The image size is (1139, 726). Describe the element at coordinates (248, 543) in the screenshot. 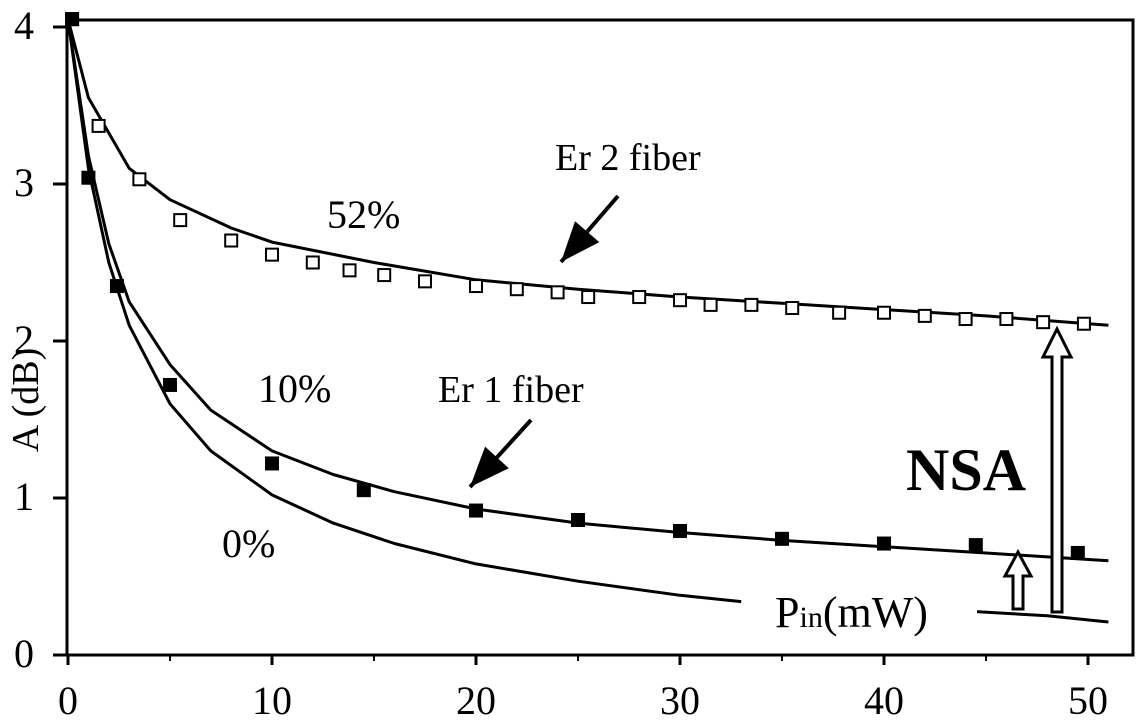

I see `curve-label-0: 0%` at that location.